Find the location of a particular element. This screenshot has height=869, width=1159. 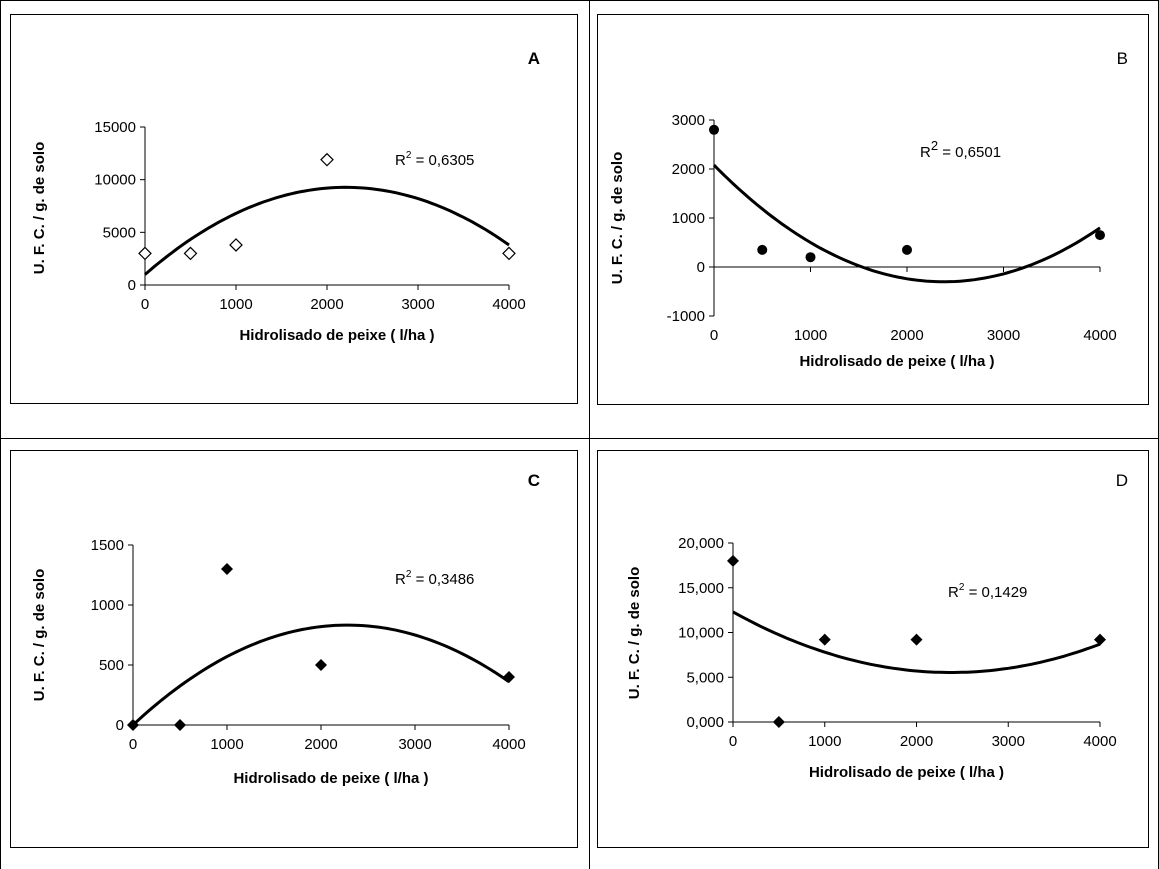

panel-b-frame-left is located at coordinates (597, 209).